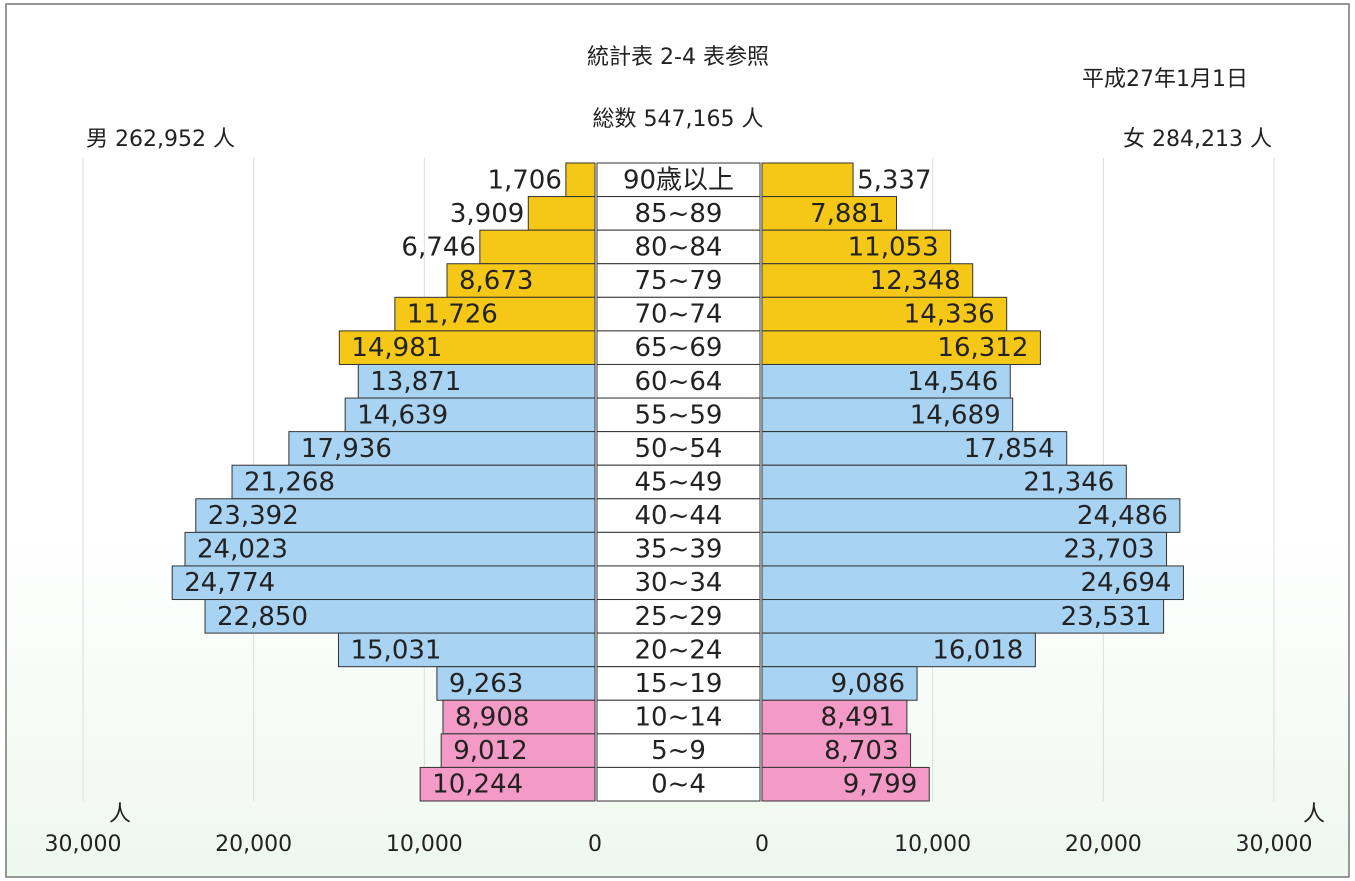  I want to click on value-label: 15,031, so click(395, 650).